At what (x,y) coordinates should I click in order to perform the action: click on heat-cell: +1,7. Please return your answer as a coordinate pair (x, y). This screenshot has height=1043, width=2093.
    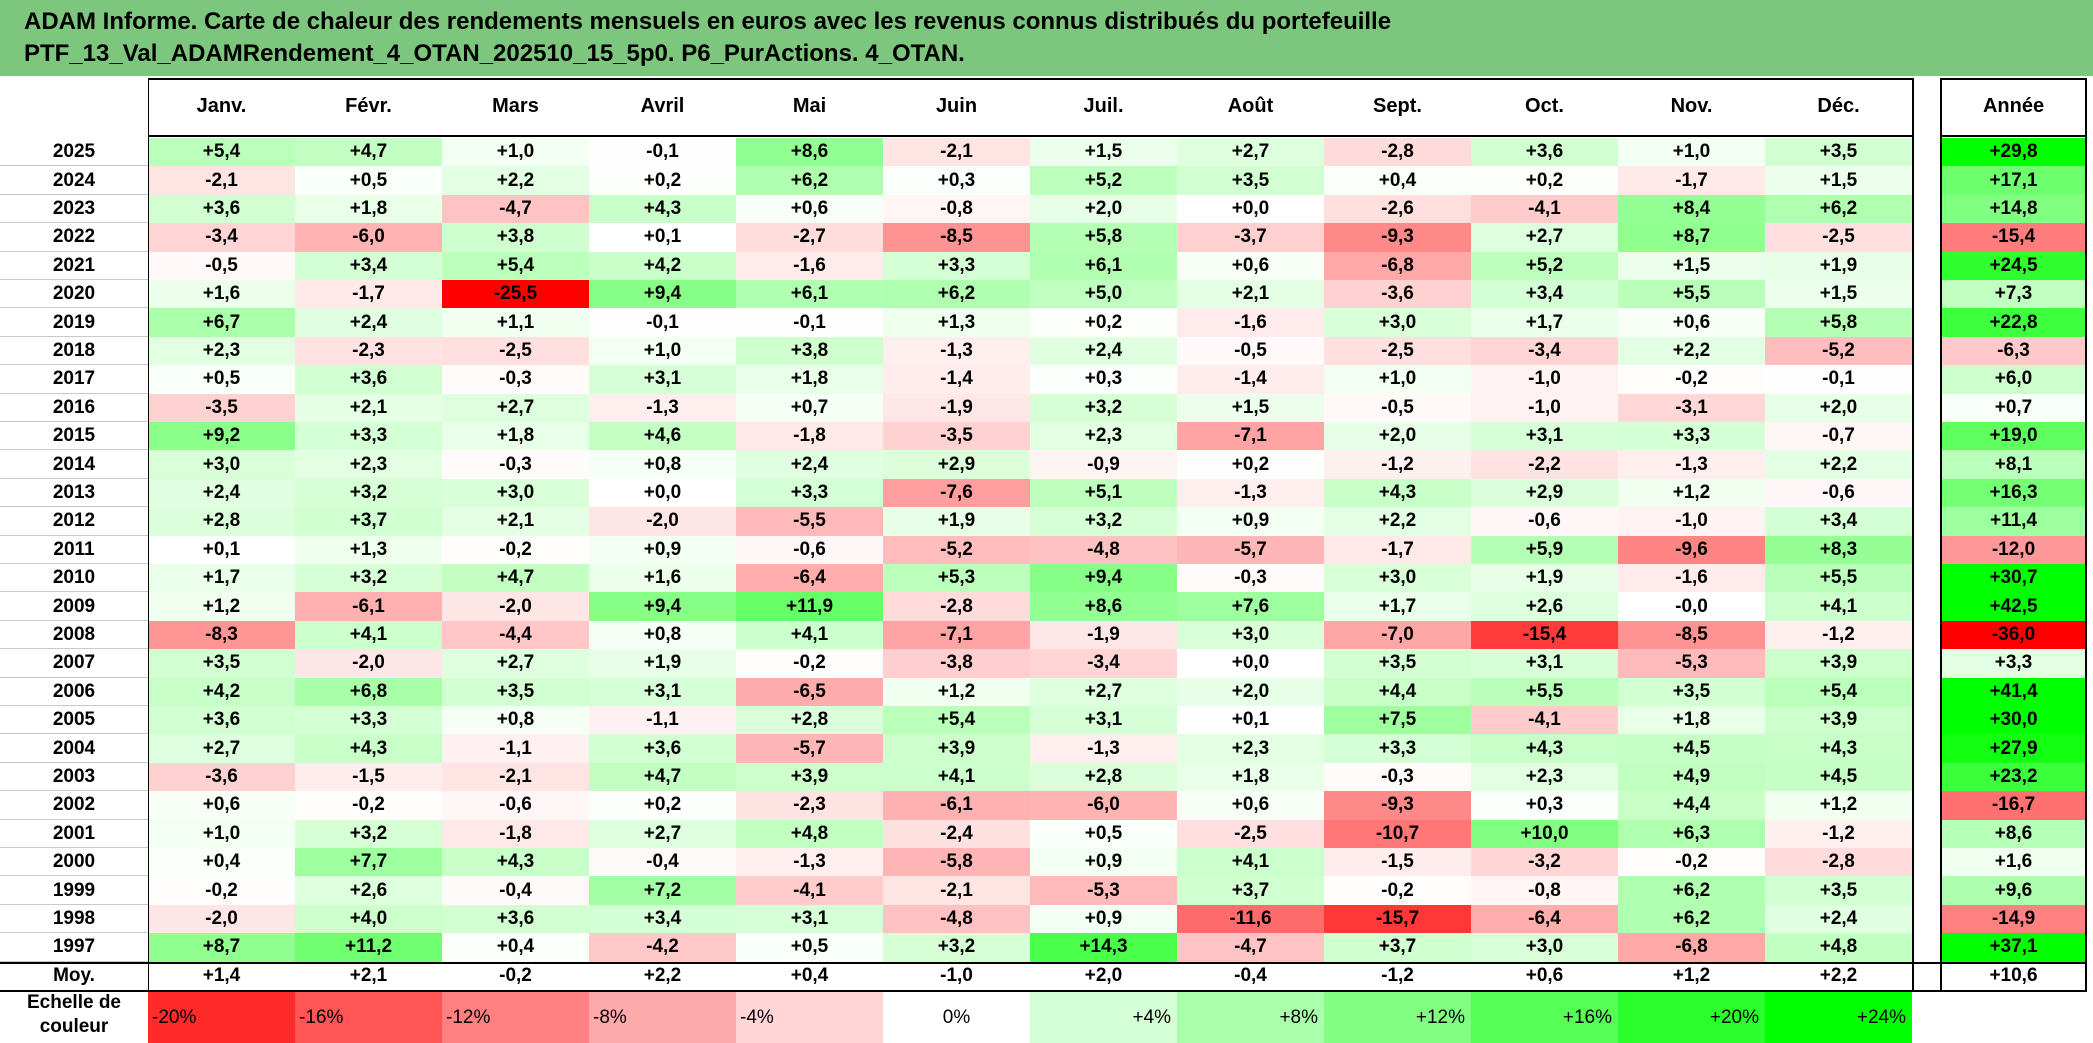
    Looking at the image, I should click on (1397, 606).